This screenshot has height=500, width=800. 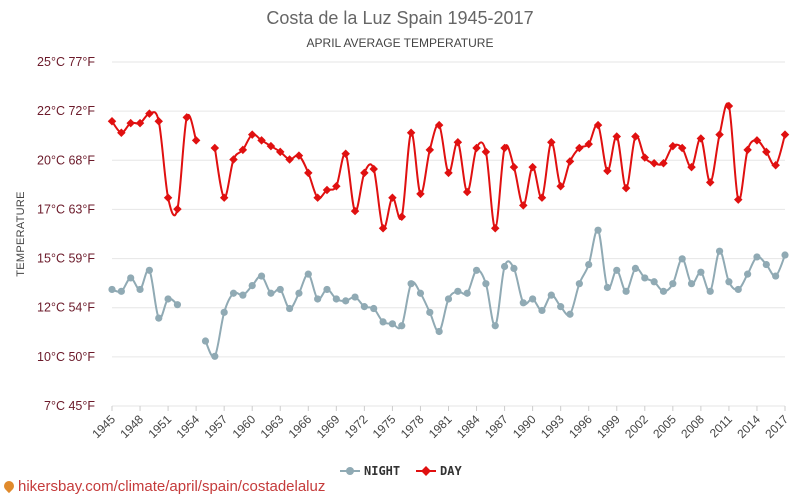 What do you see at coordinates (370, 471) in the screenshot?
I see `legend-item-night: NIGHT` at bounding box center [370, 471].